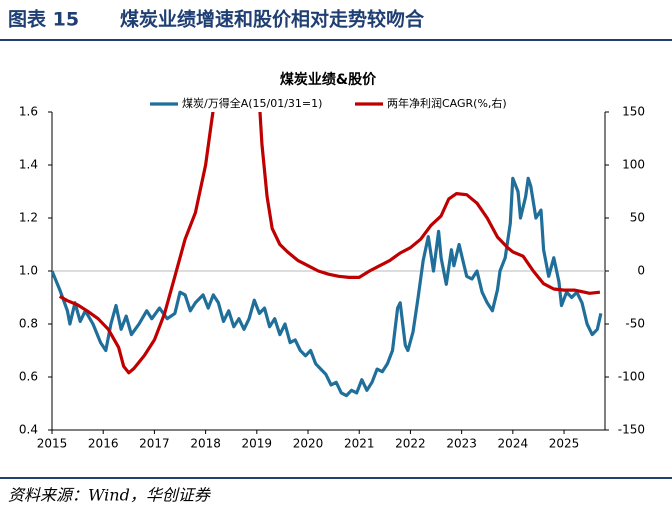 This screenshot has height=520, width=672. What do you see at coordinates (43, 19) in the screenshot?
I see `figure-label: 图表 15` at bounding box center [43, 19].